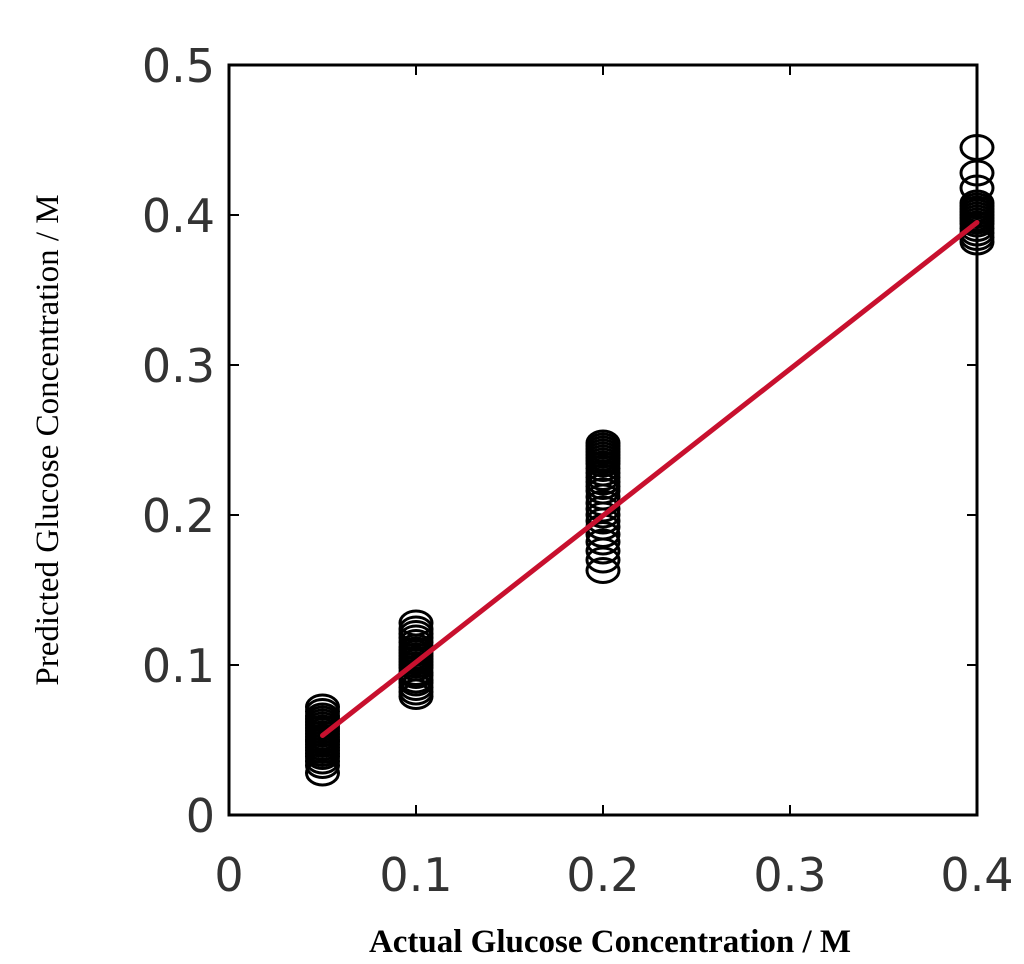 This screenshot has height=964, width=1024. Describe the element at coordinates (415, 875) in the screenshot. I see `x-tick-label: 0.1` at that location.